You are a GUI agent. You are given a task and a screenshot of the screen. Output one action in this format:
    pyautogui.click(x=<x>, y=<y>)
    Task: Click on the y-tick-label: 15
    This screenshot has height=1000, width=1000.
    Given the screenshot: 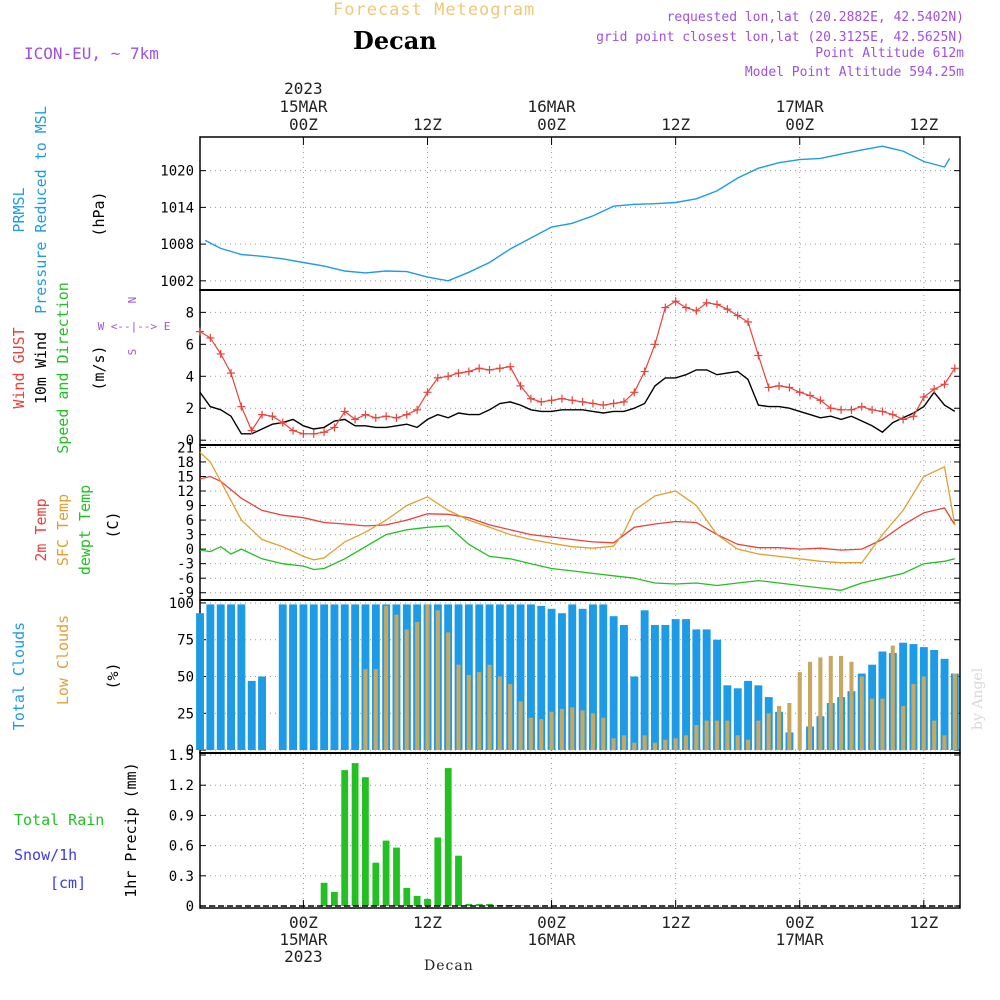 What is the action you would take?
    pyautogui.click(x=185, y=477)
    